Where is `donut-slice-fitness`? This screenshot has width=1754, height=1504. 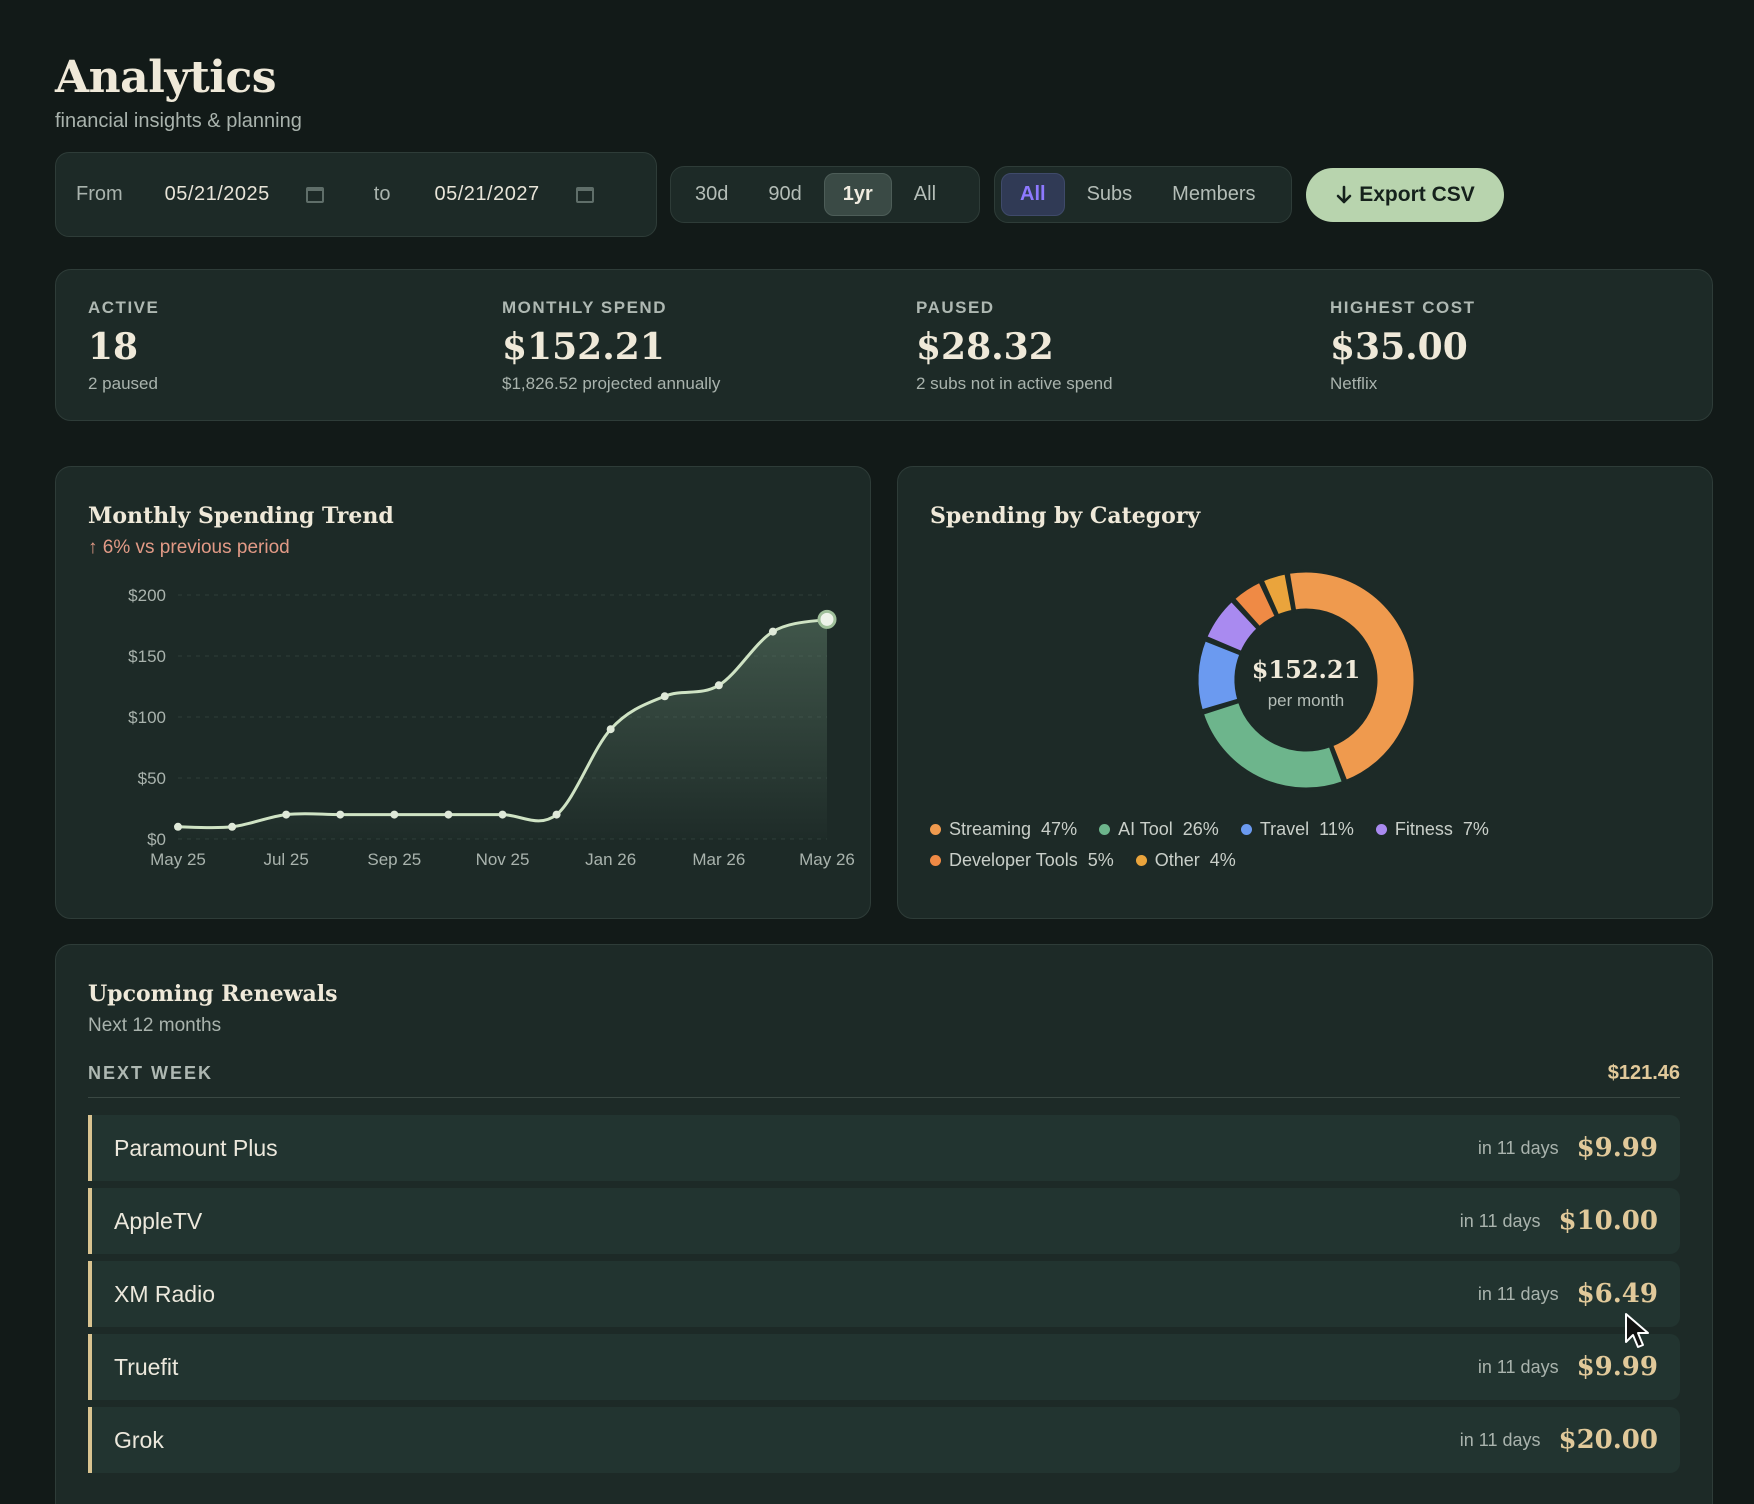
donut-slice-fitness is located at coordinates (1232, 626).